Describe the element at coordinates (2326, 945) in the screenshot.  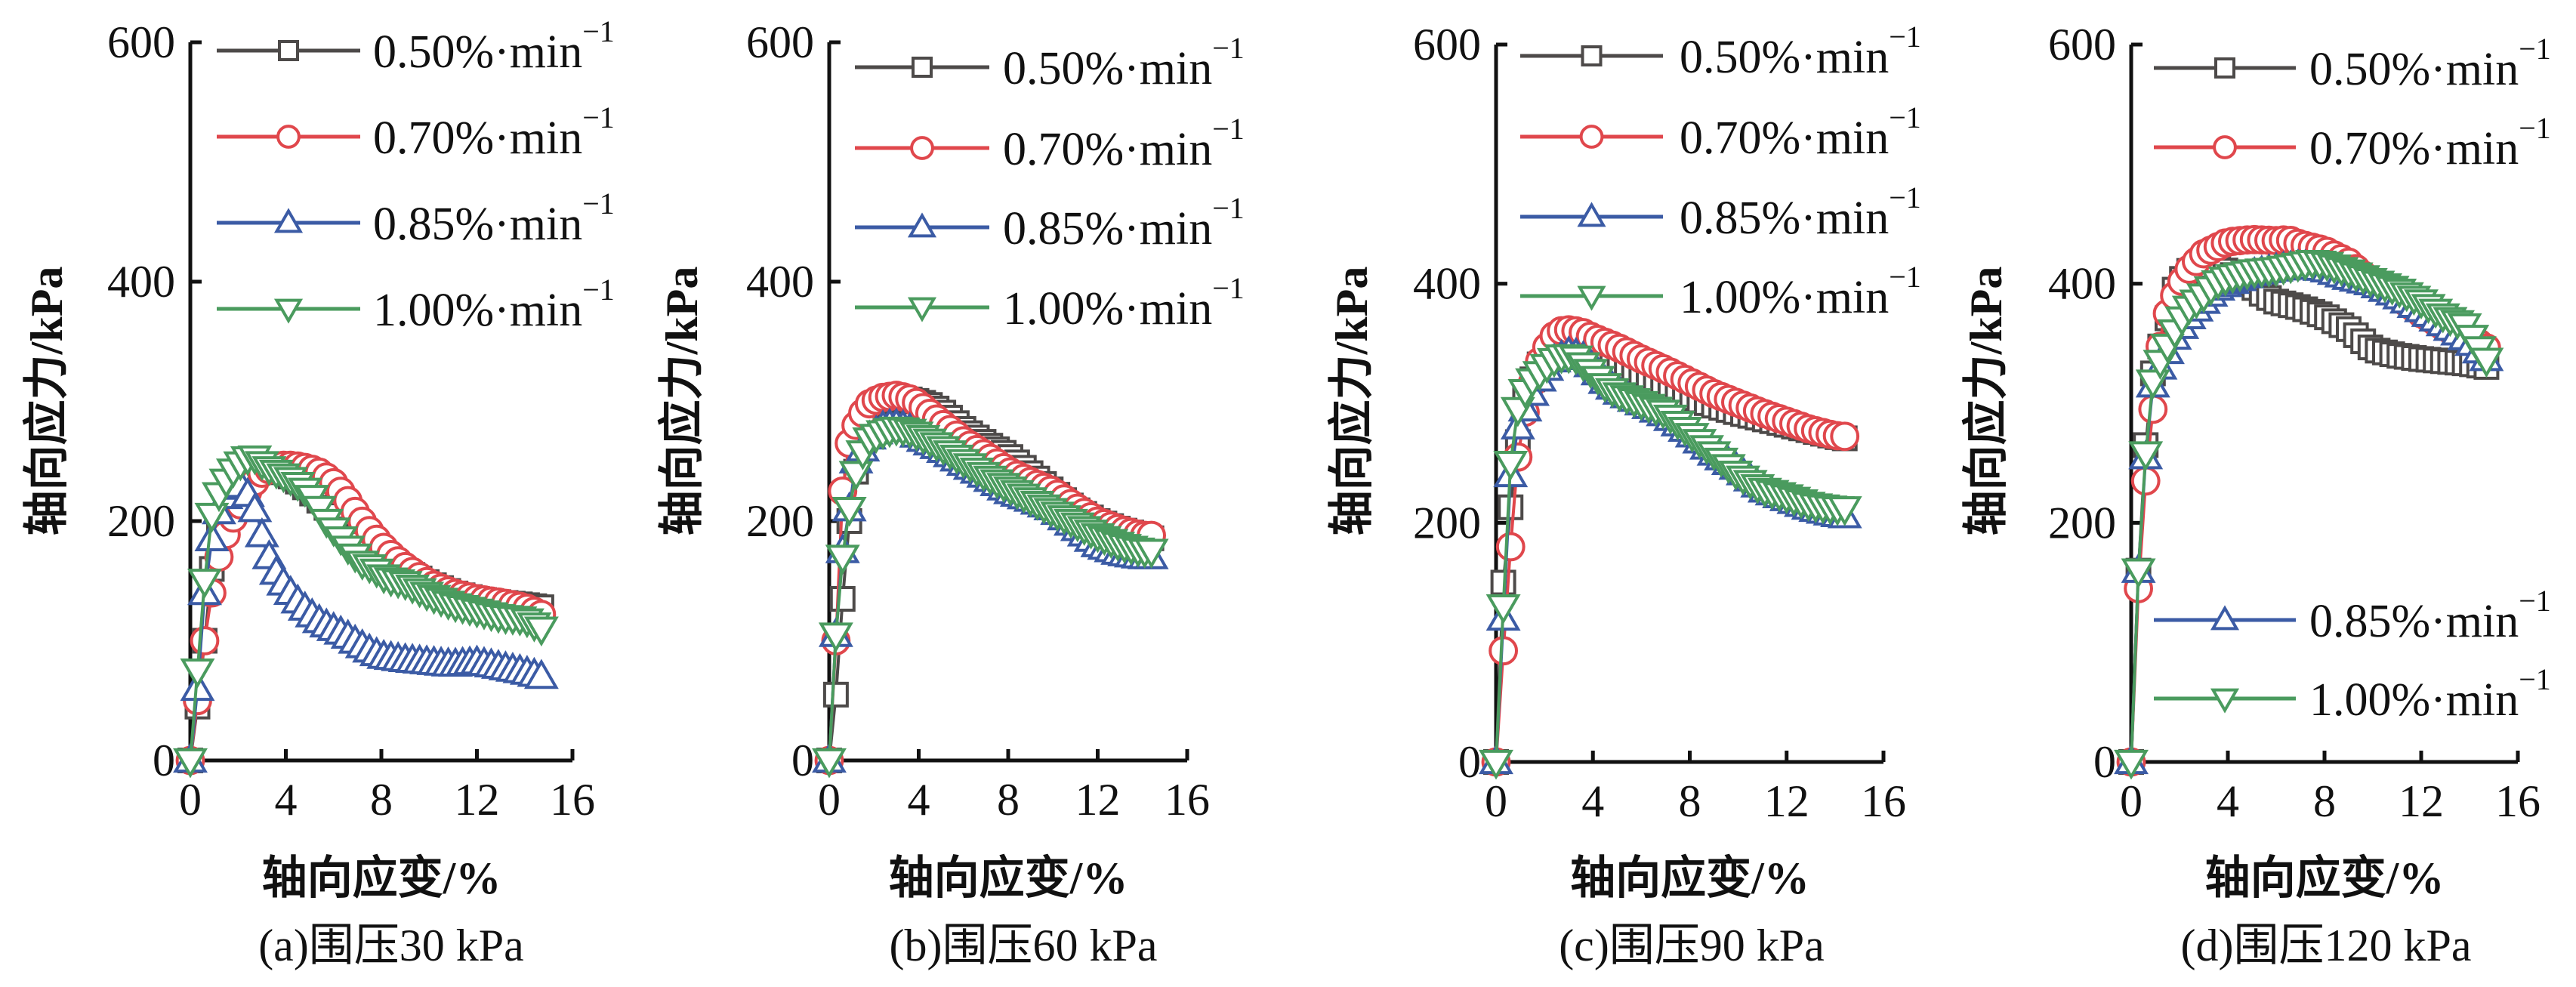
I see `panel-caption: (d)围压120 kPa` at that location.